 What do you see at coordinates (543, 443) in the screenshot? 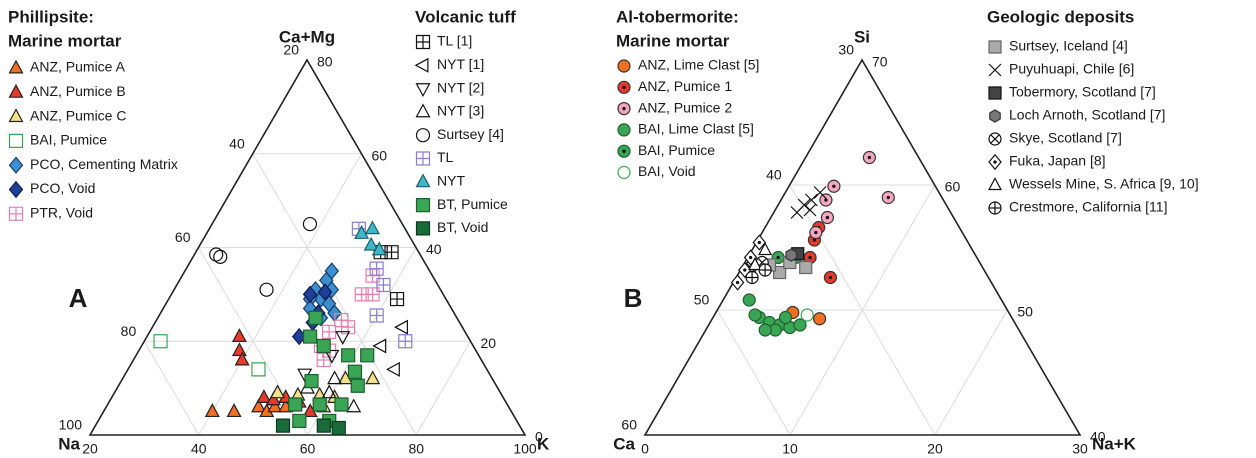
I see `corner-label: K` at bounding box center [543, 443].